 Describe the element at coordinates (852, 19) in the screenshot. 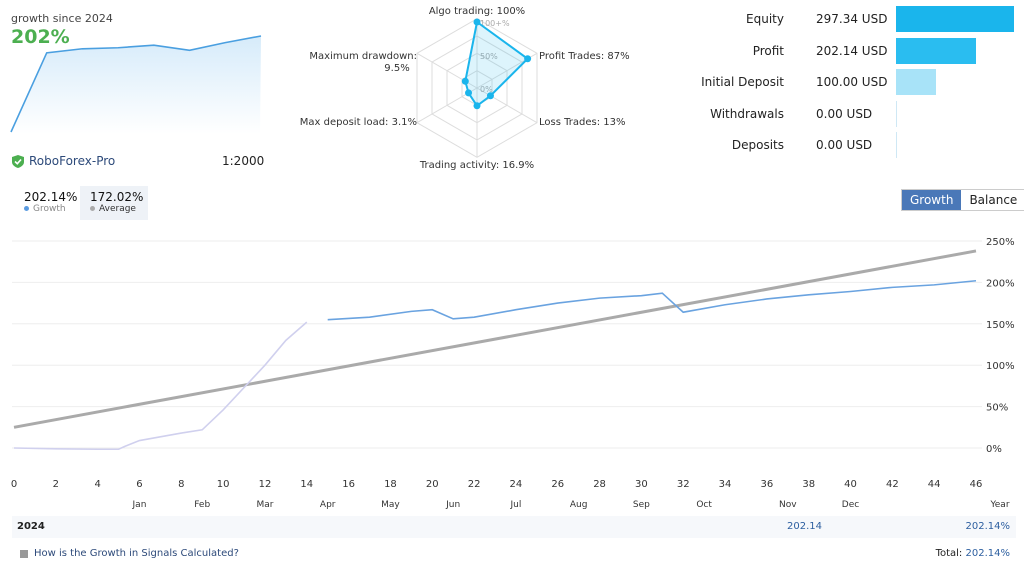

I see `balance-value: 297.34 USD` at that location.